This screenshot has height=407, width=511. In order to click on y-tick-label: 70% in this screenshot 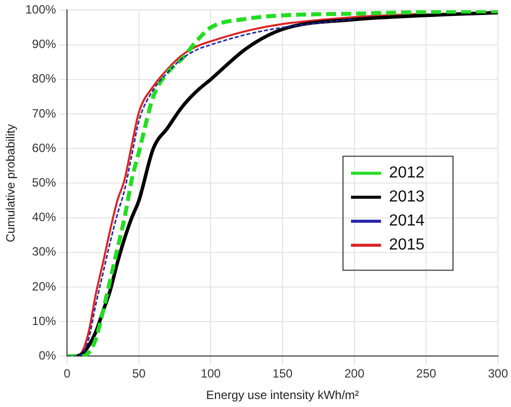, I will do `click(44, 113)`.